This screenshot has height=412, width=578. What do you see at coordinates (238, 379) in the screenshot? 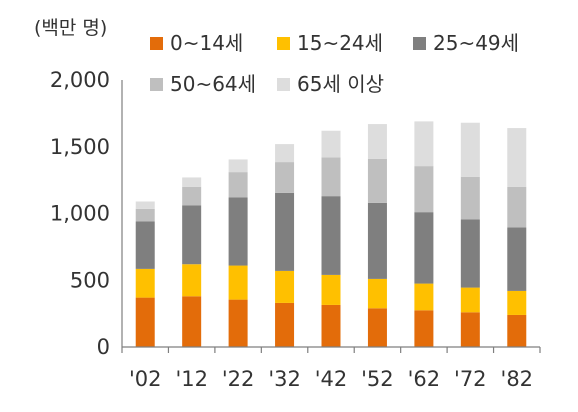
I see `x-tick-label: '22` at bounding box center [238, 379].